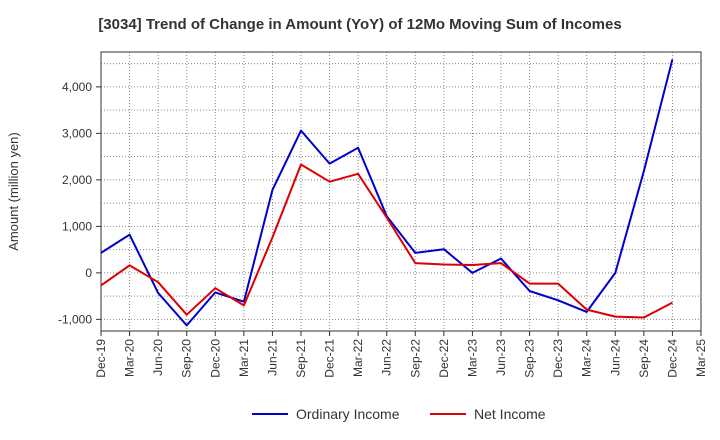 Image resolution: width=720 pixels, height=440 pixels. I want to click on y-tick-label: 1,000, so click(77, 226).